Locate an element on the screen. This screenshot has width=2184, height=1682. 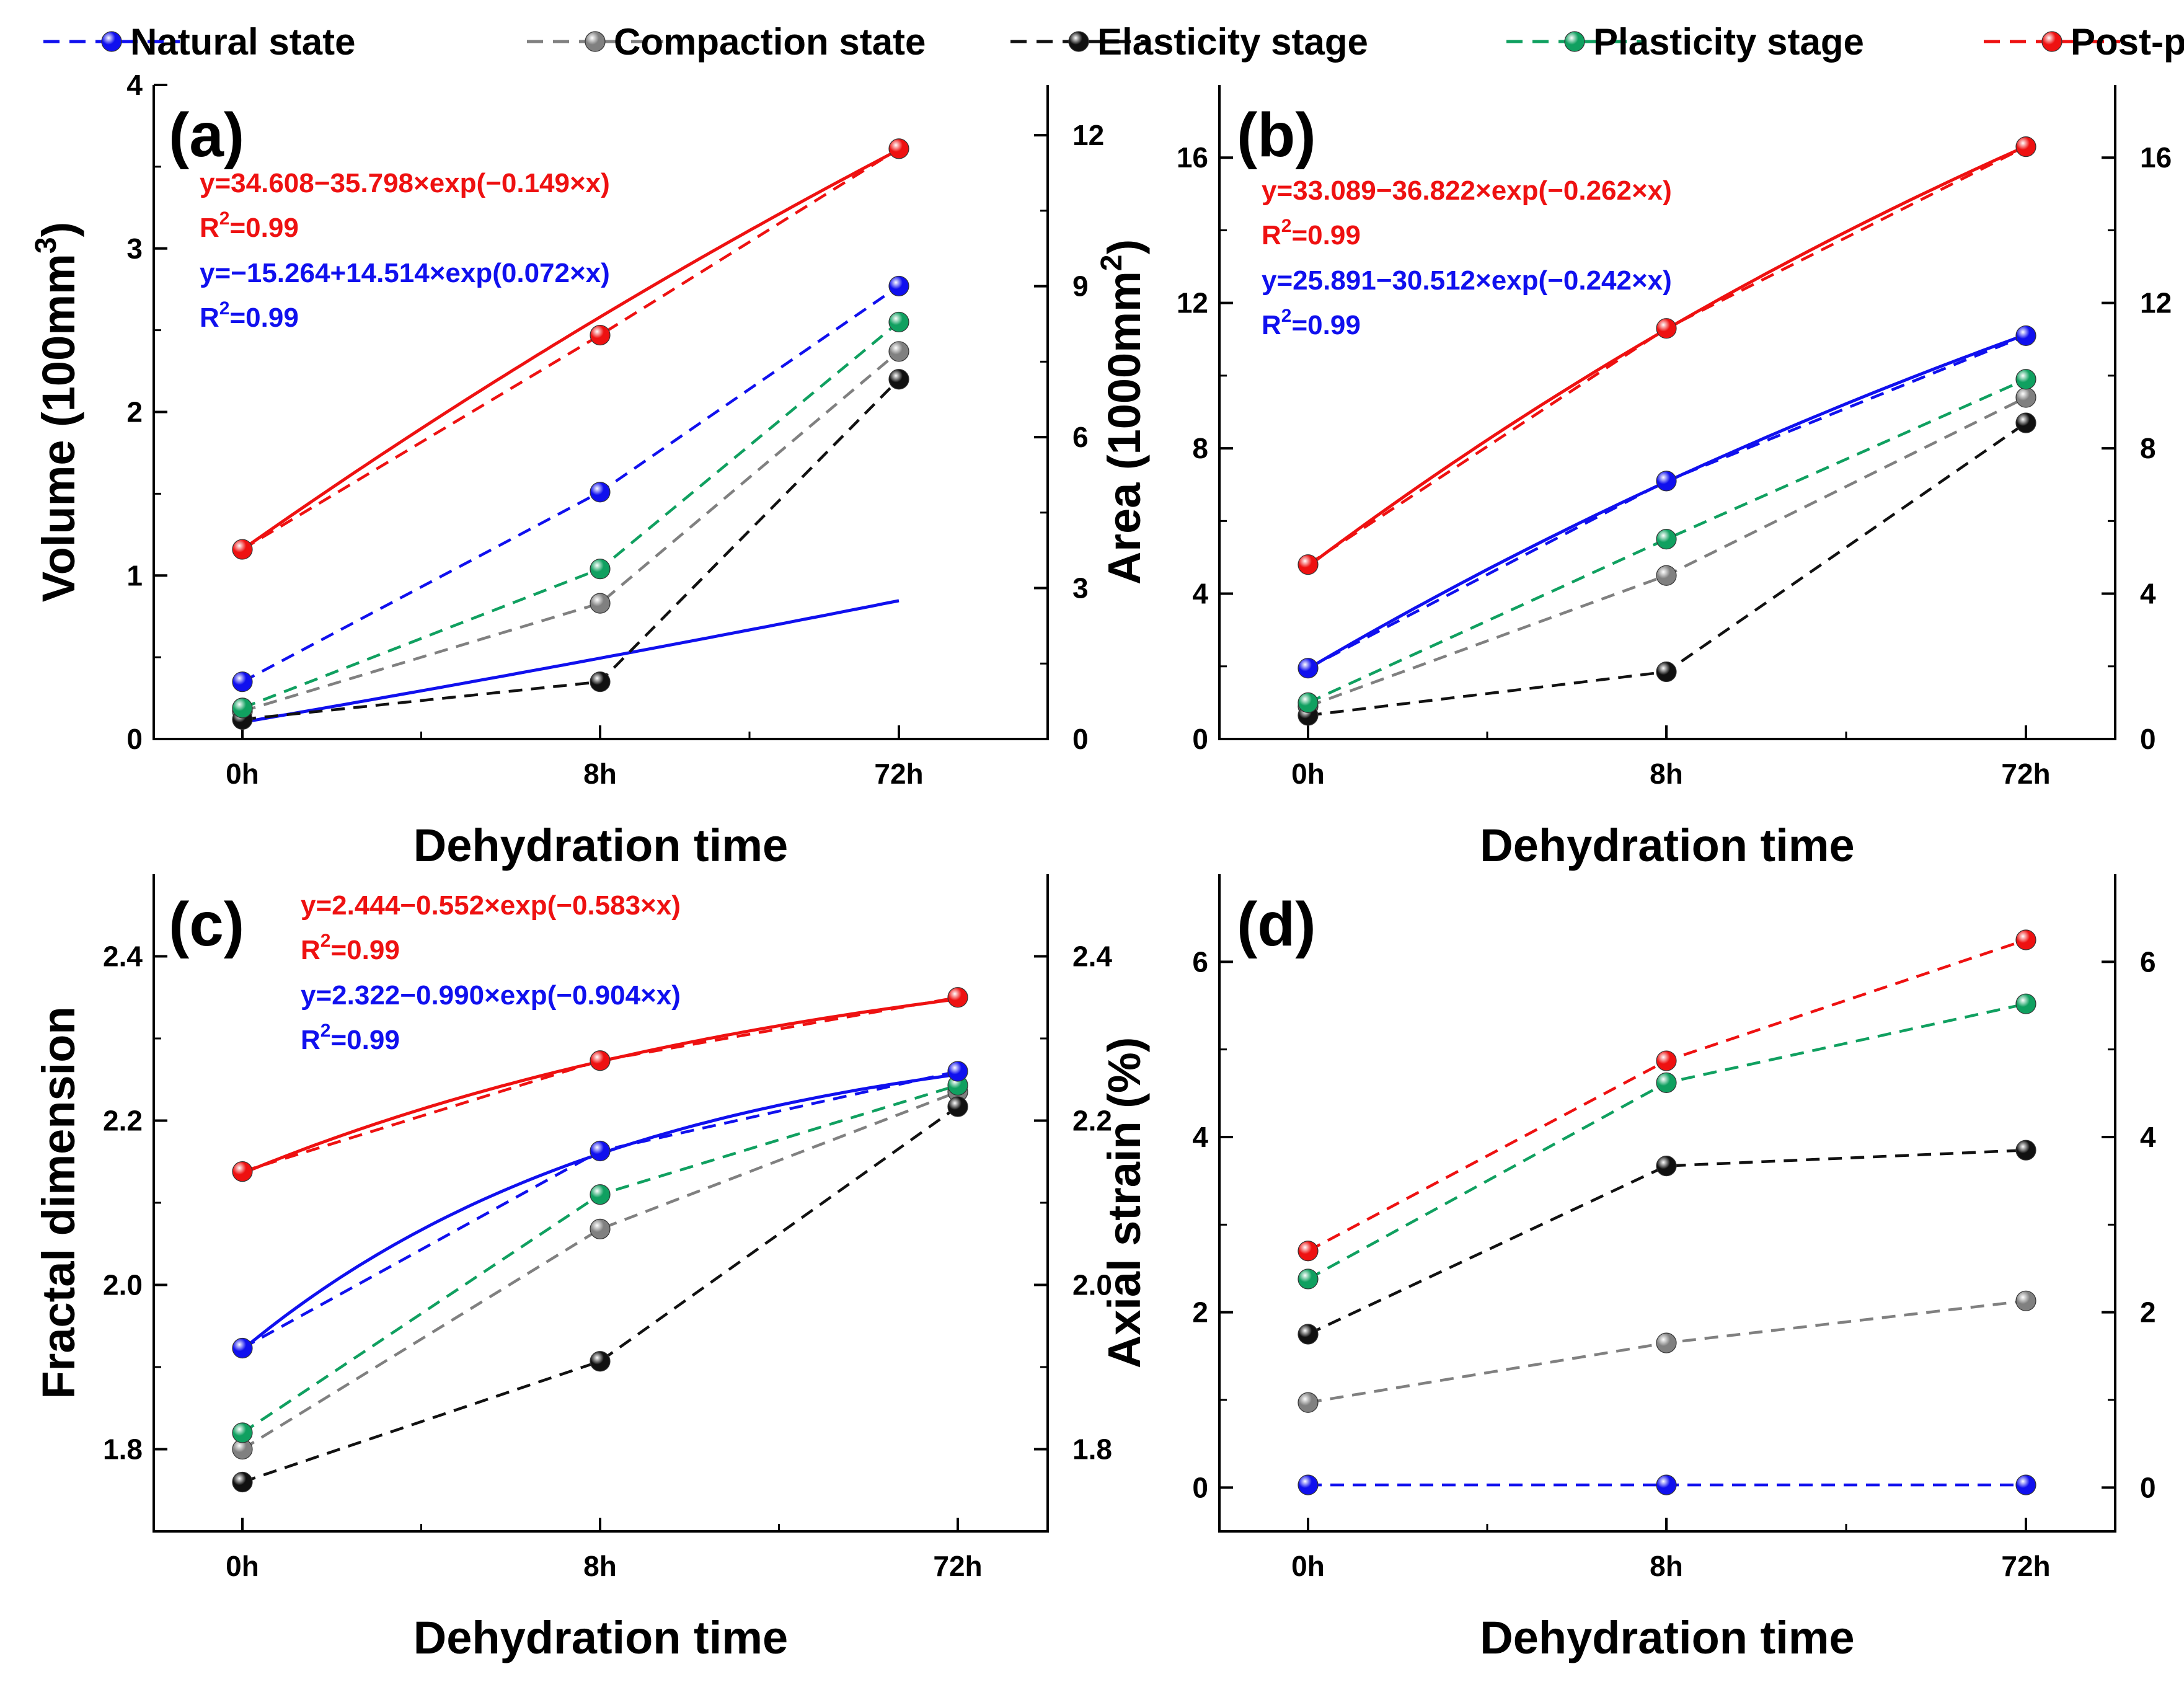
fit-equation-postpeak: y=2.444−0.552×exp(−0.583×x) is located at coordinates (491, 905).